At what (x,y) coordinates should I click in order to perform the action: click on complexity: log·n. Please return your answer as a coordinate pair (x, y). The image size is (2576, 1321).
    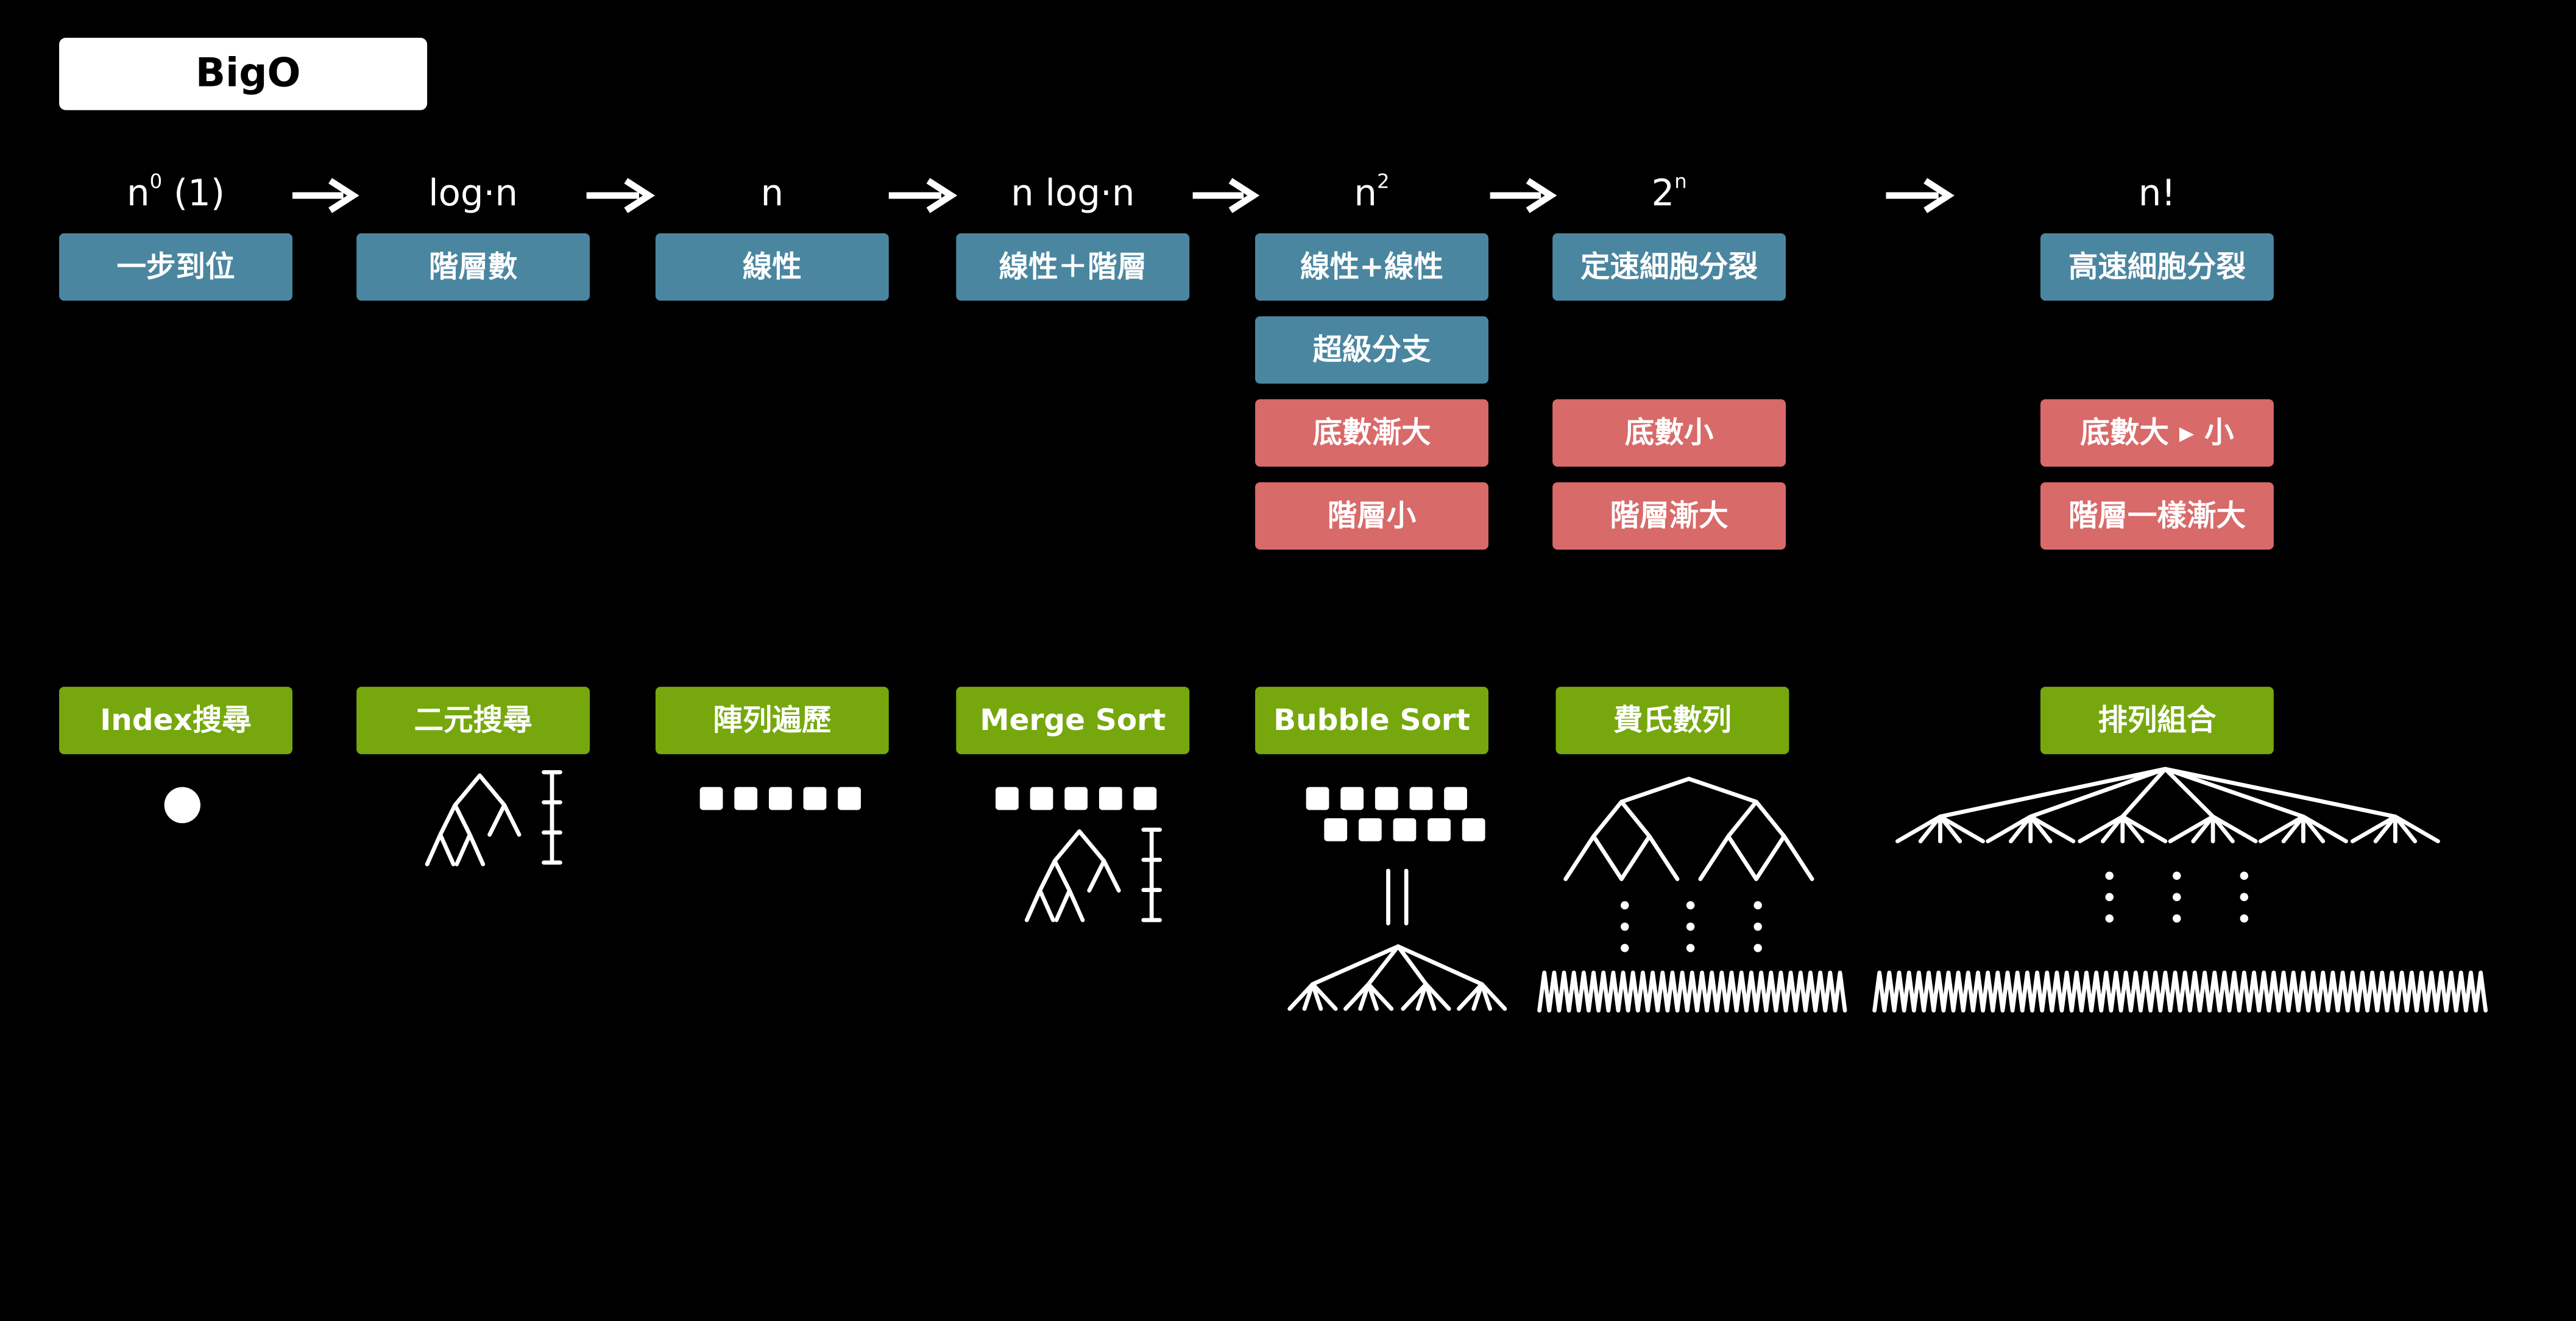
    Looking at the image, I should click on (473, 193).